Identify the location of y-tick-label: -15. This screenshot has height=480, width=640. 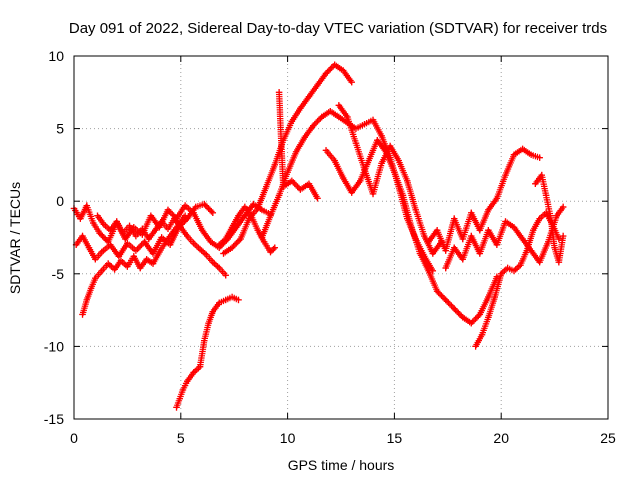
(54, 419).